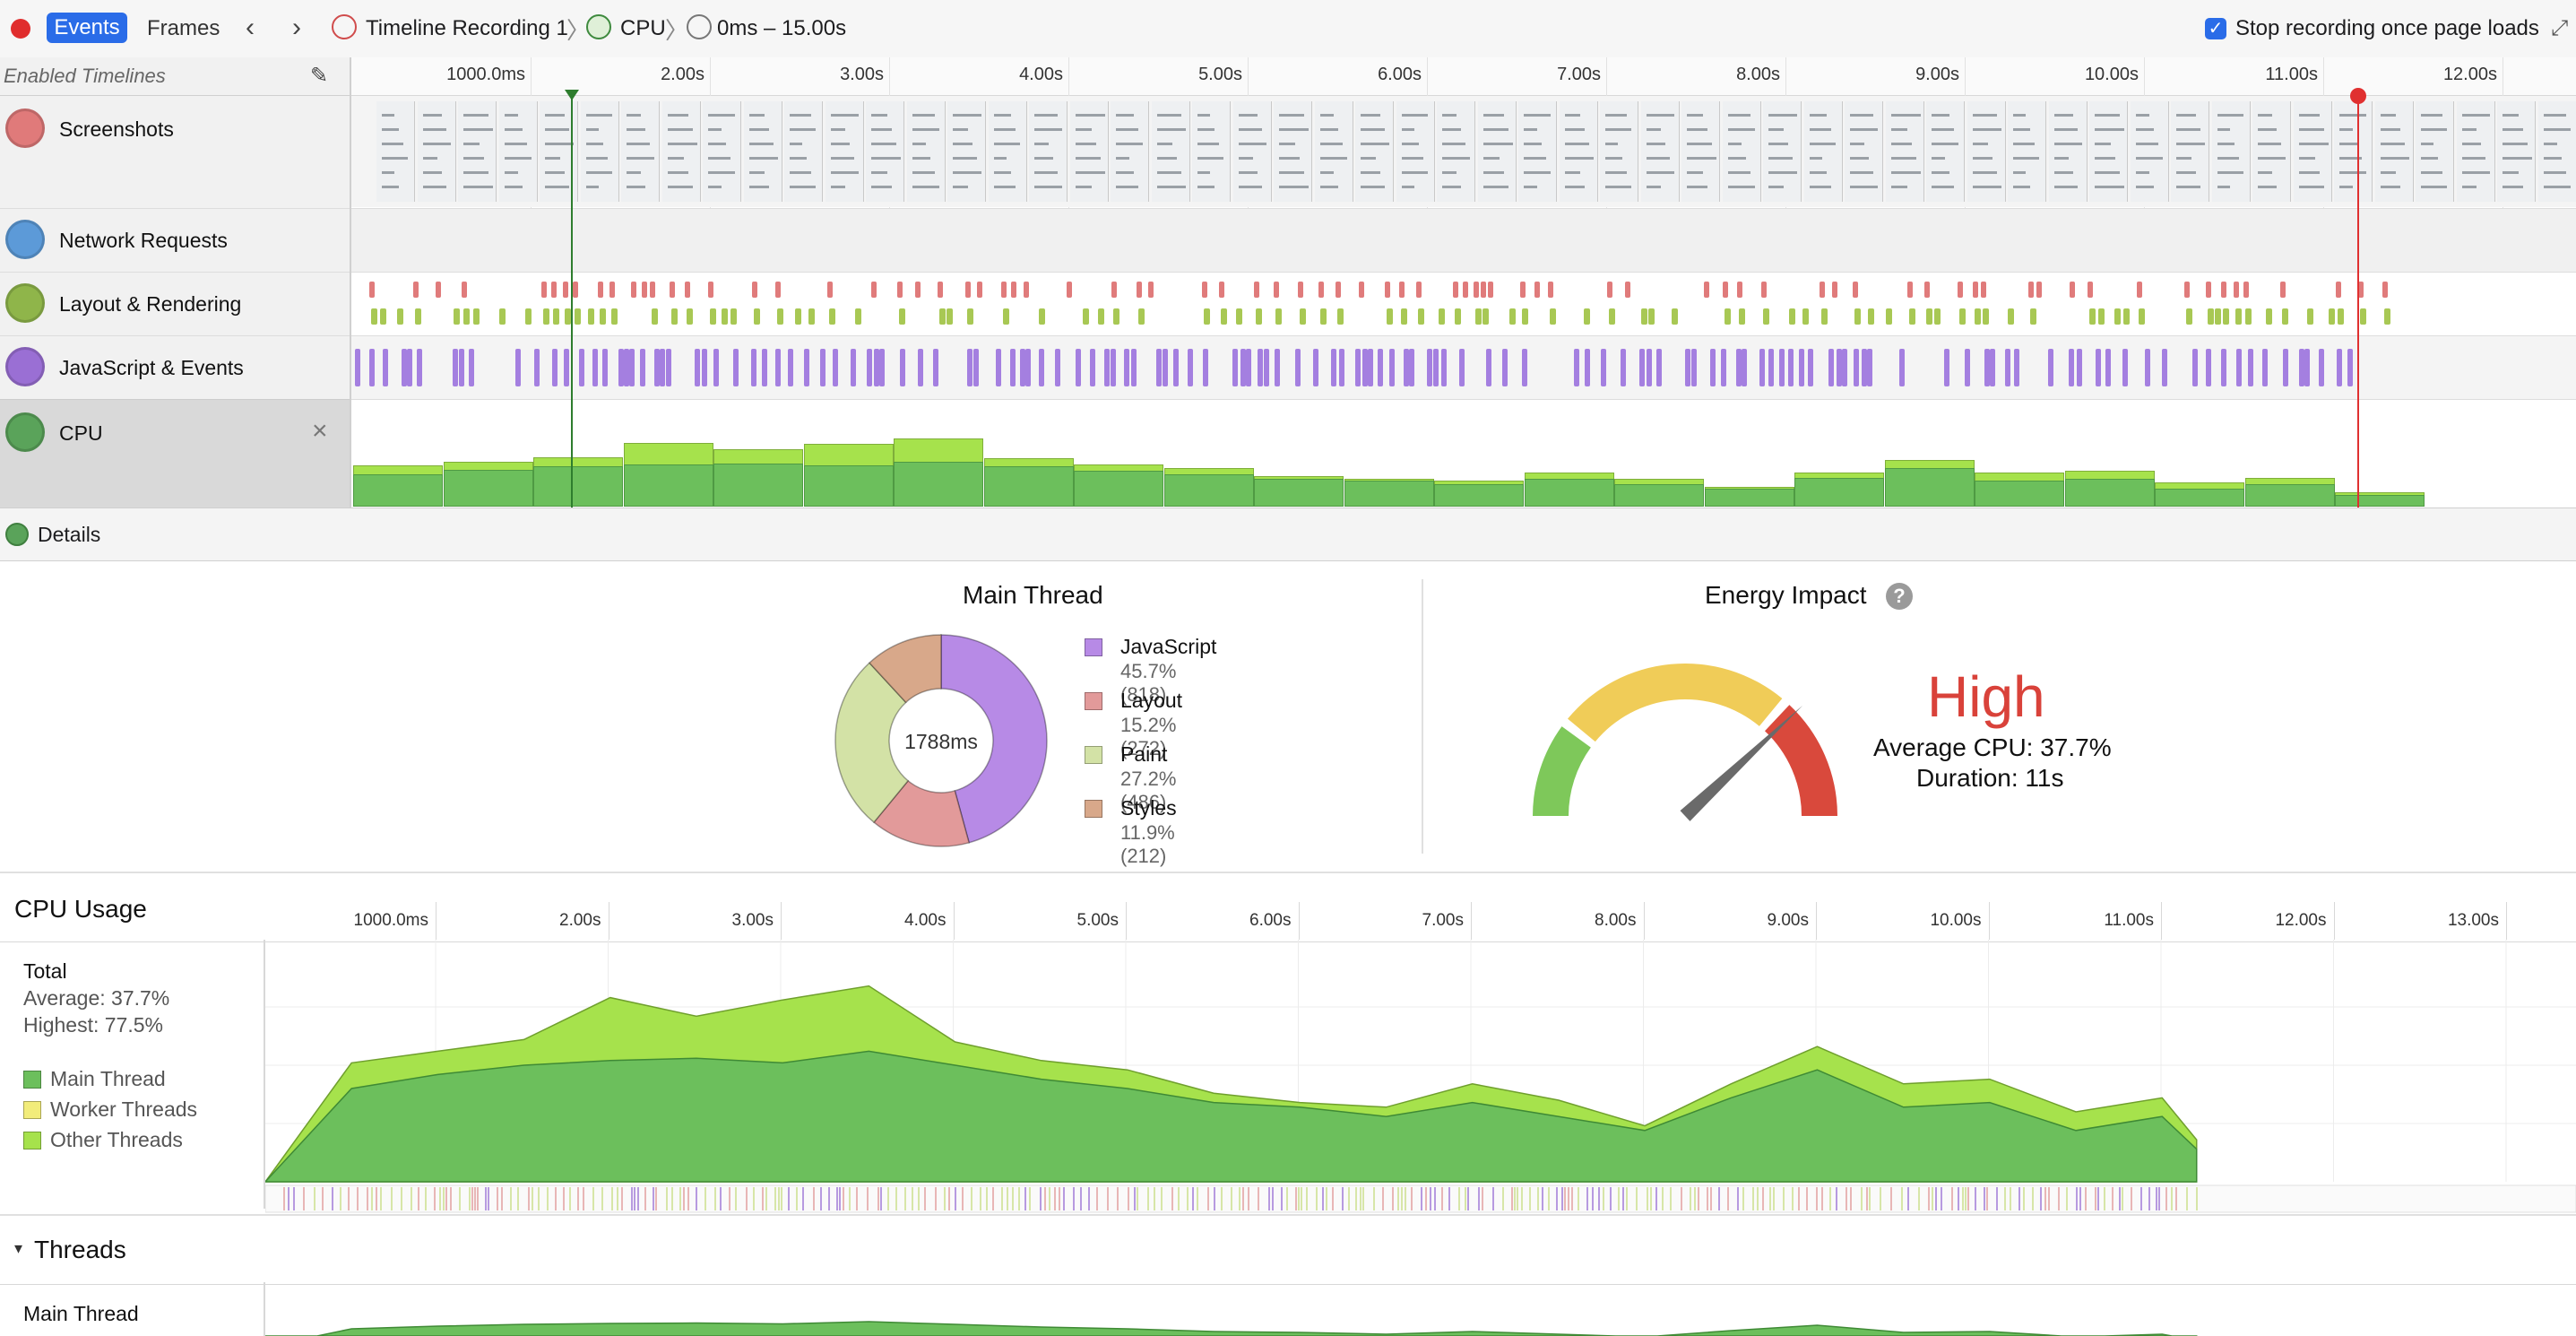 Image resolution: width=2576 pixels, height=1336 pixels. What do you see at coordinates (1463, 367) in the screenshot?
I see `javascript-events-track` at bounding box center [1463, 367].